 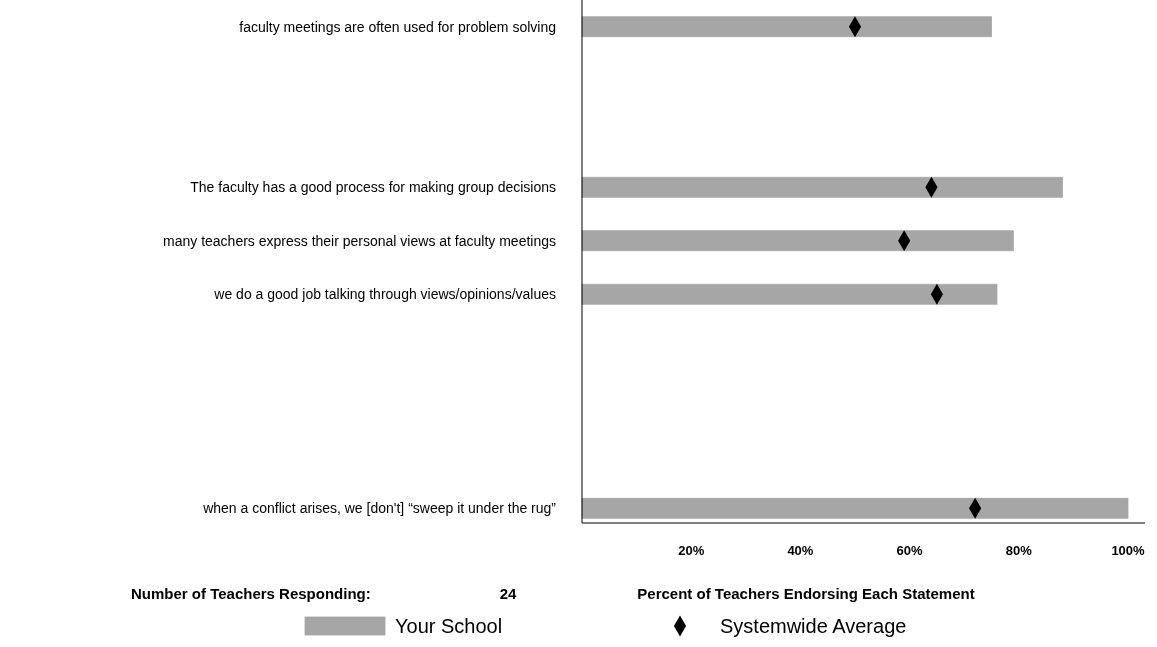 I want to click on x-tick-label: 100%, so click(x=1128, y=550).